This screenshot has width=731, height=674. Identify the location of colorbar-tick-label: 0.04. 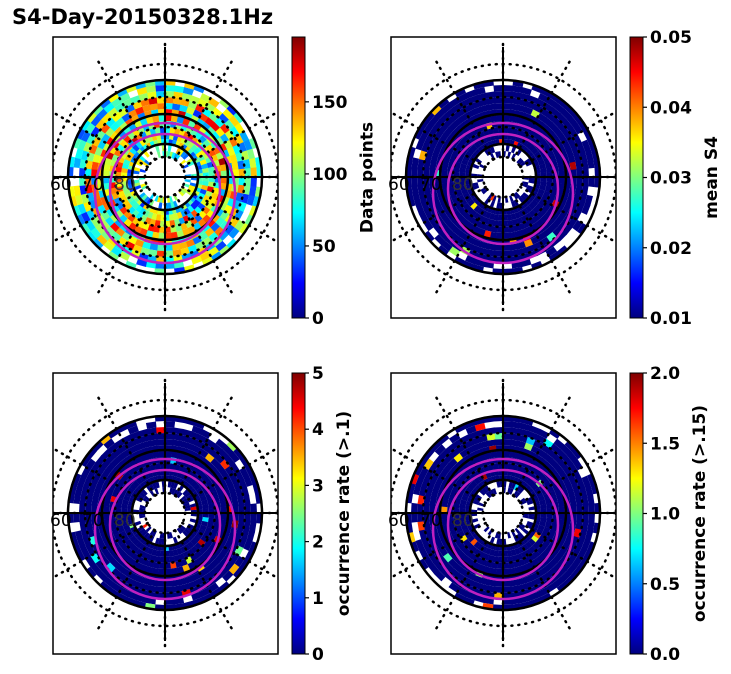
(671, 108).